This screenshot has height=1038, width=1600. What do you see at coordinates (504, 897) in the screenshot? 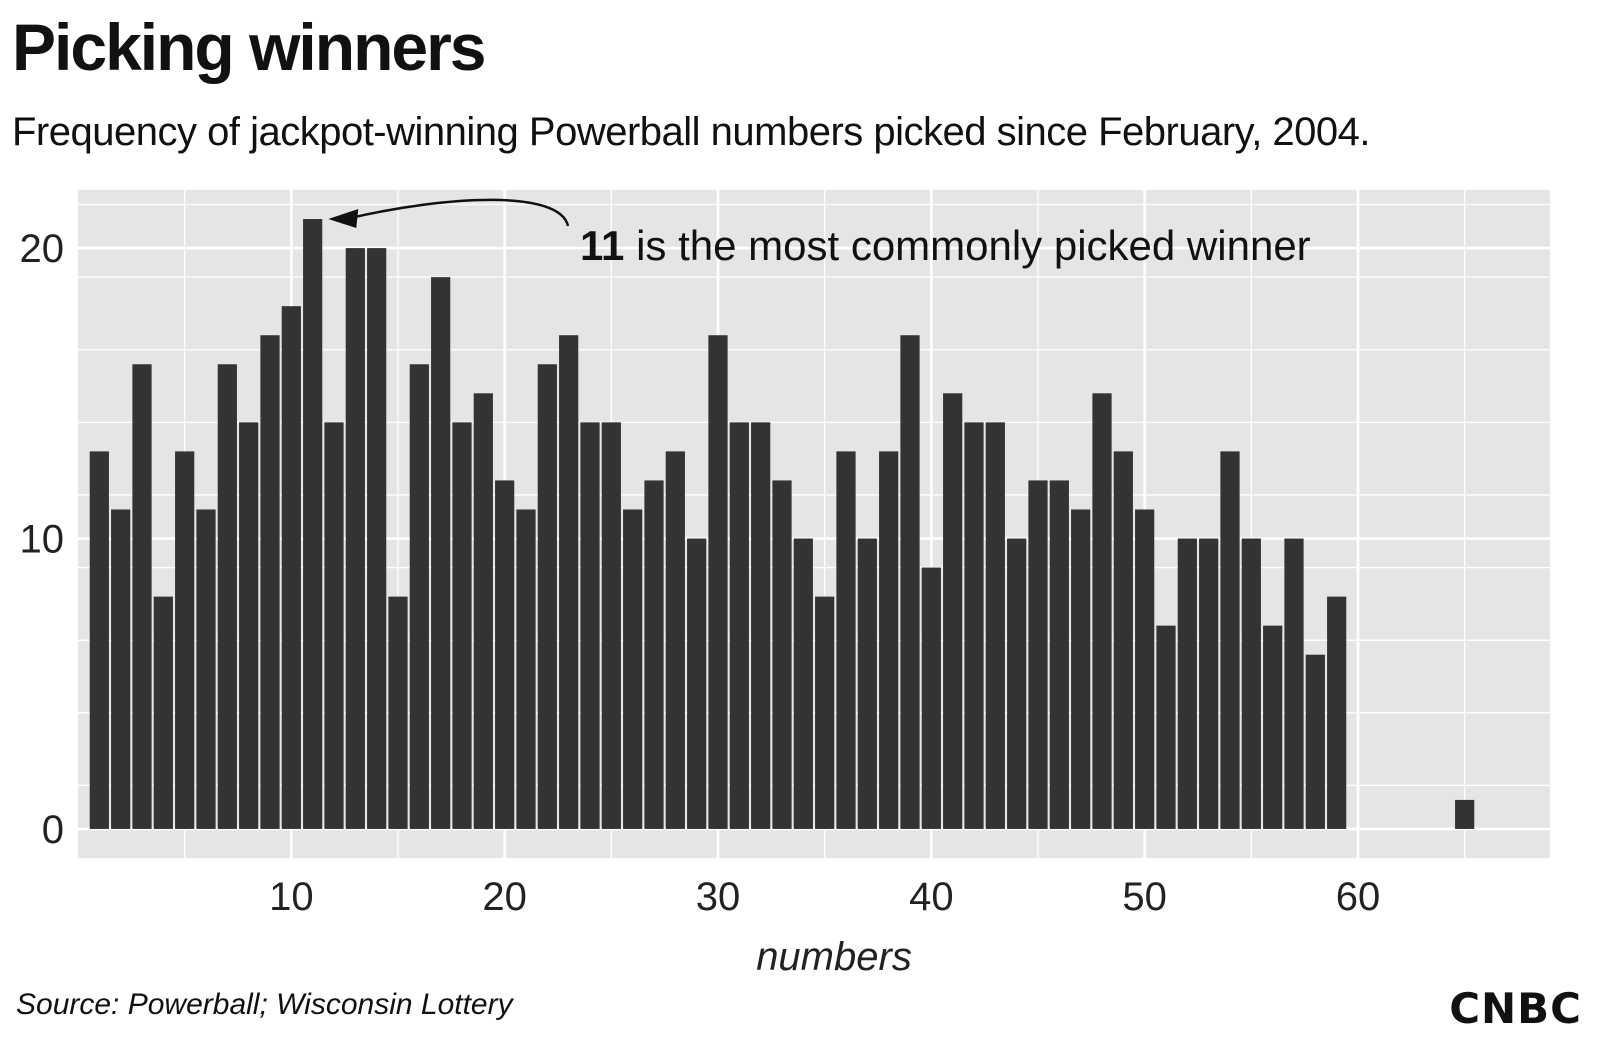
I see `x-tick-label: 20` at bounding box center [504, 897].